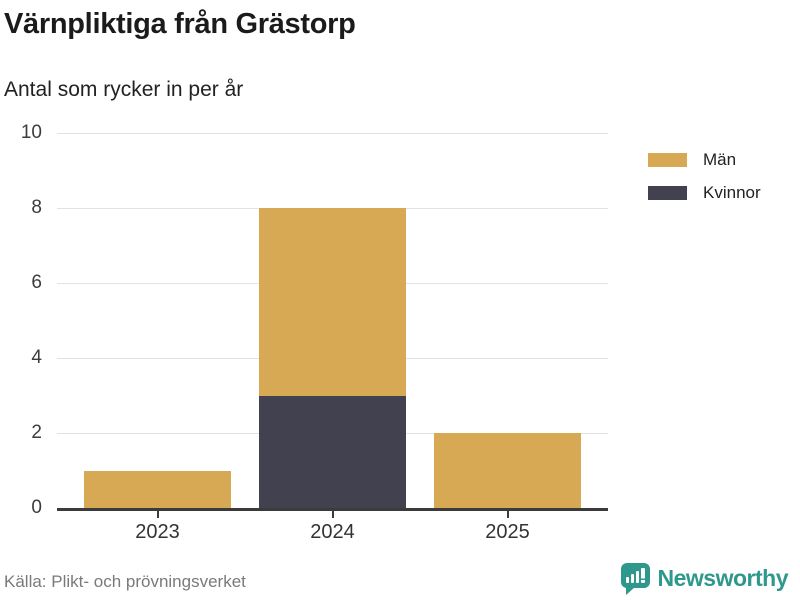 The width and height of the screenshot is (800, 600). Describe the element at coordinates (332, 532) in the screenshot. I see `x-axis-tick-label: 2024` at that location.